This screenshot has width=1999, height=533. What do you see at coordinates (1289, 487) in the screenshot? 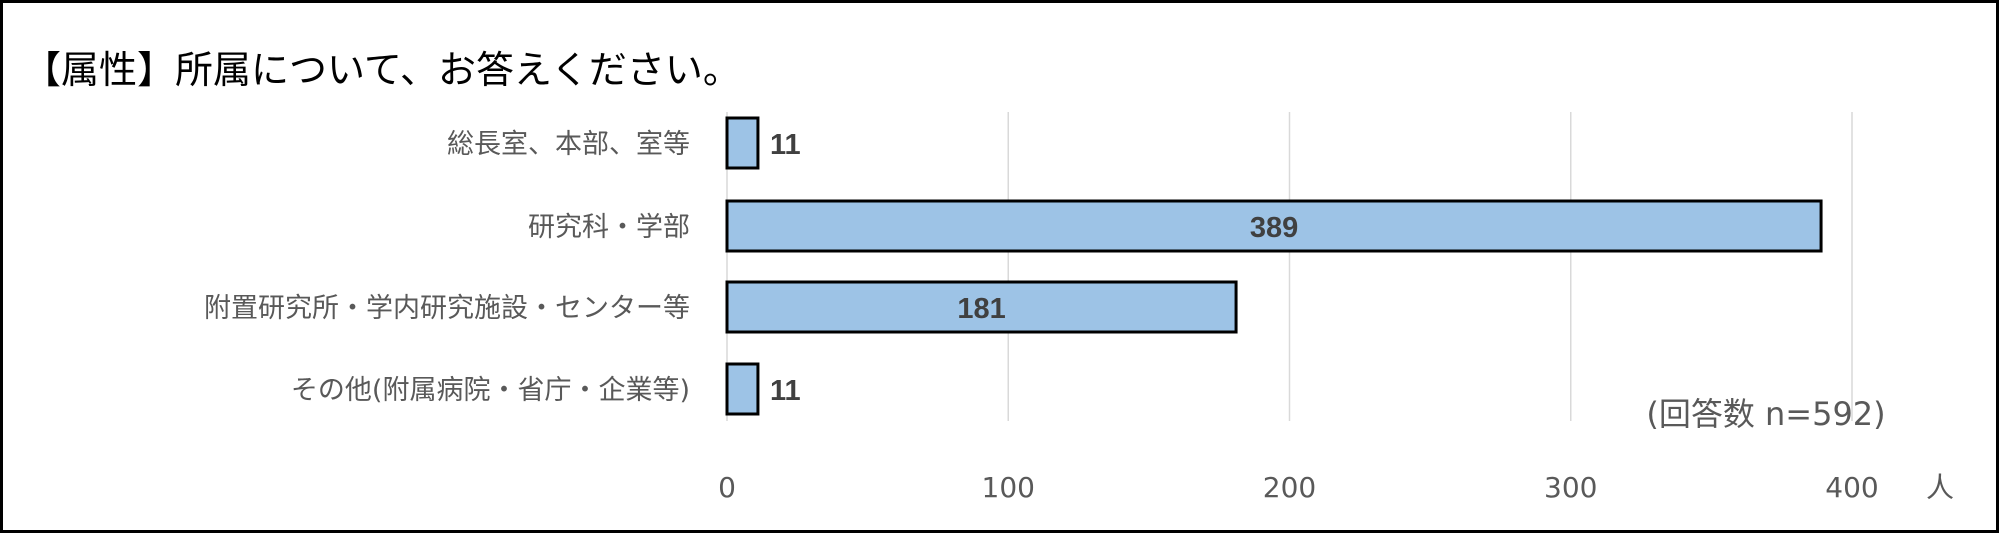
I see `x-tick-label: 200` at bounding box center [1289, 487].